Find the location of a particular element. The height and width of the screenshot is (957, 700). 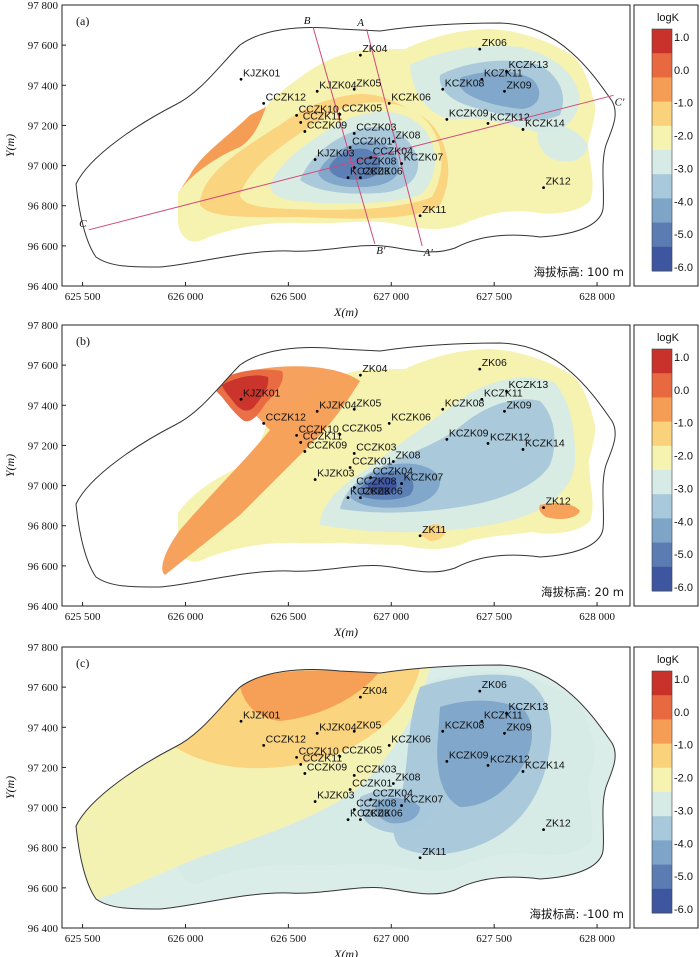

x-axis-label: X(m) is located at coordinates (345, 632).